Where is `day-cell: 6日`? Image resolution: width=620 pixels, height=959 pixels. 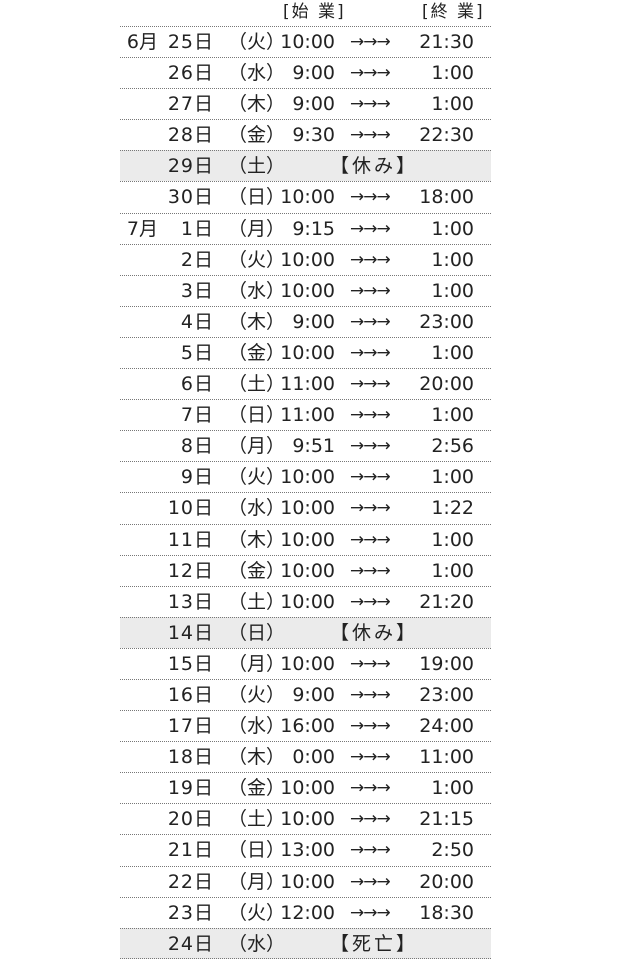 day-cell: 6日 is located at coordinates (197, 384).